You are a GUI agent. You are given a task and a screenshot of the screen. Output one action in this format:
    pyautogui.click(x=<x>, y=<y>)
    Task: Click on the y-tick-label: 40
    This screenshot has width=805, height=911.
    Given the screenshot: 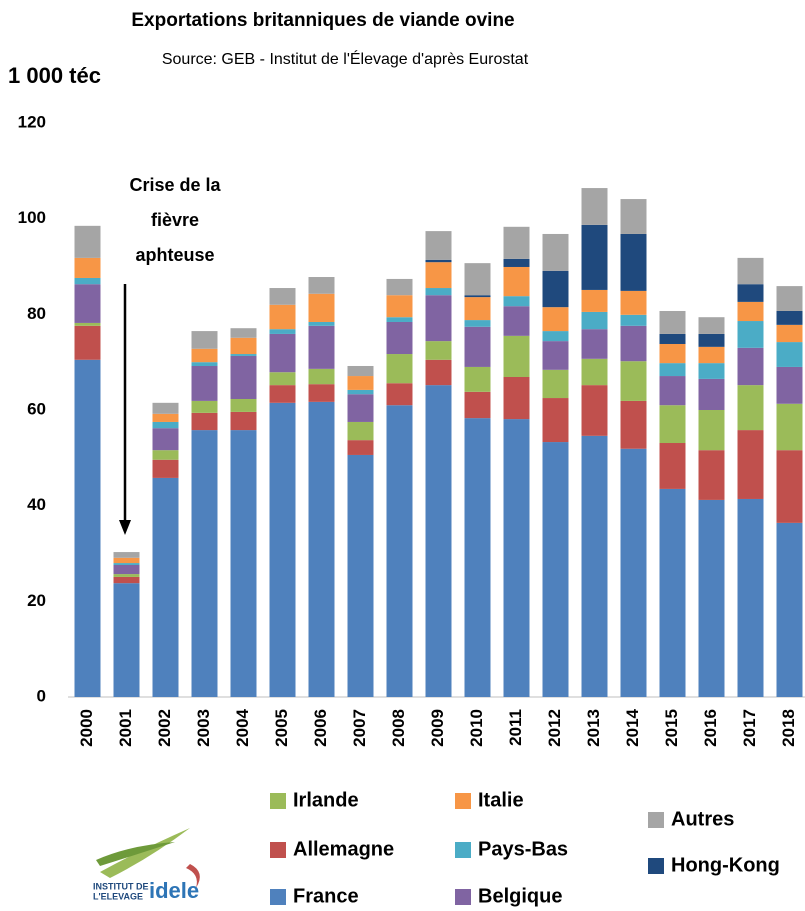 What is the action you would take?
    pyautogui.click(x=36, y=504)
    